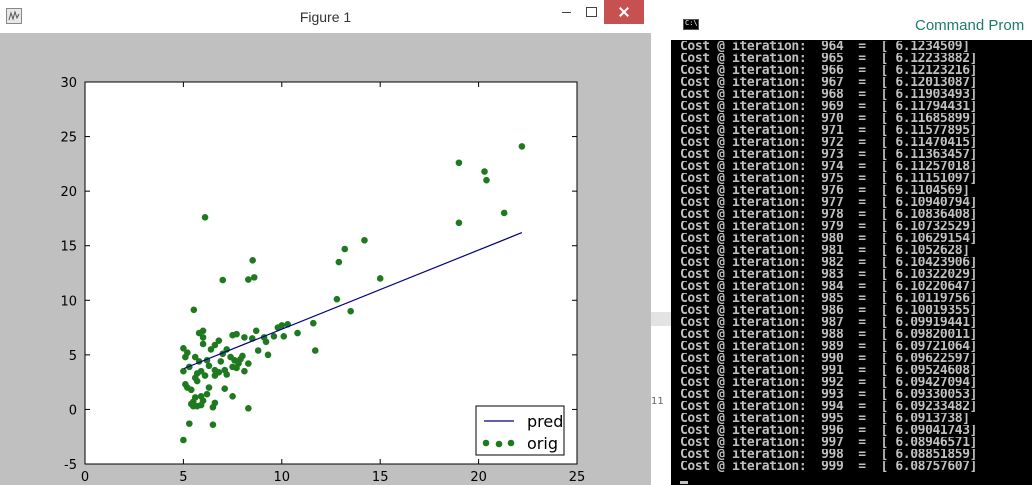 The image size is (1032, 485). Describe the element at coordinates (691, 24) in the screenshot. I see `cmd-icon` at that location.